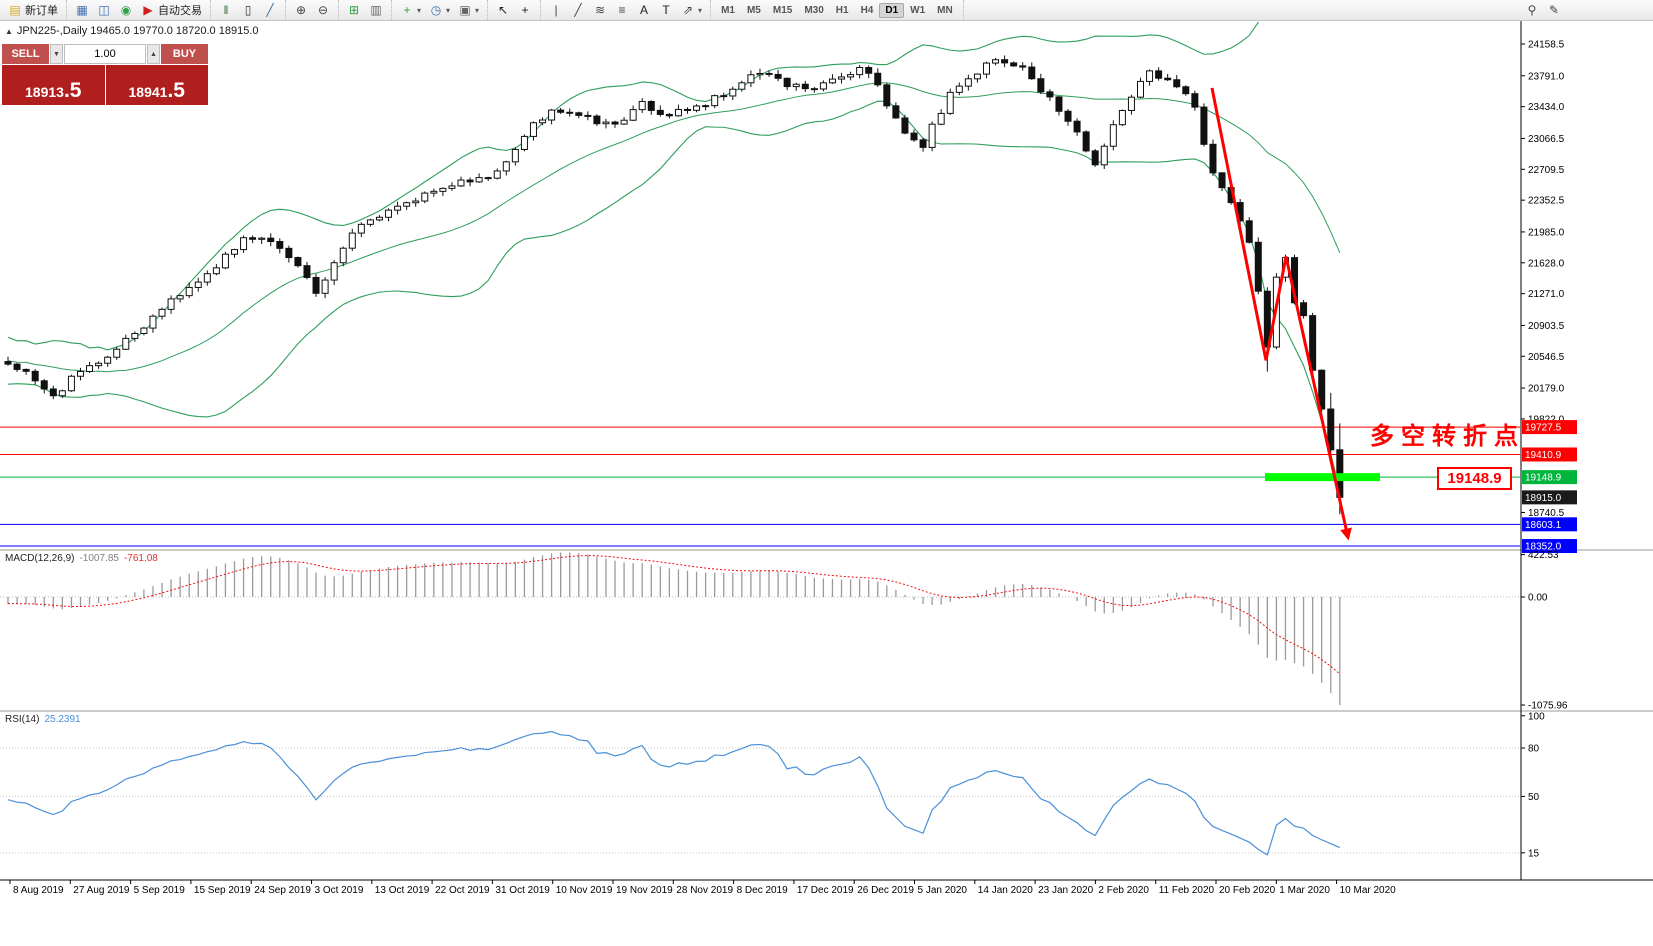  I want to click on text-label-icon: T, so click(666, 10).